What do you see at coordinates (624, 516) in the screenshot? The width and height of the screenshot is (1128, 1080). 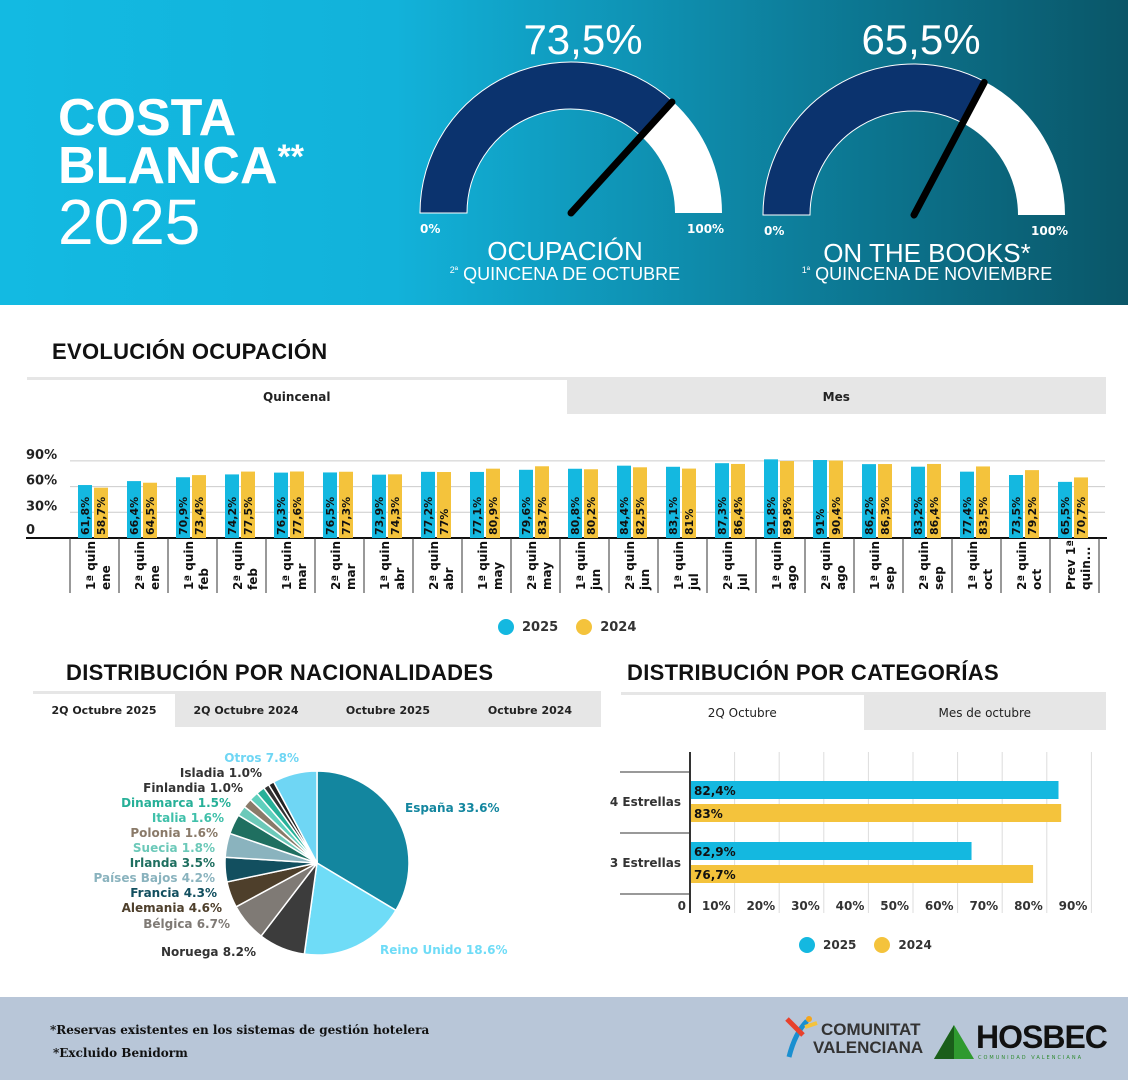 I see `bar-value-label: 84,4%` at bounding box center [624, 516].